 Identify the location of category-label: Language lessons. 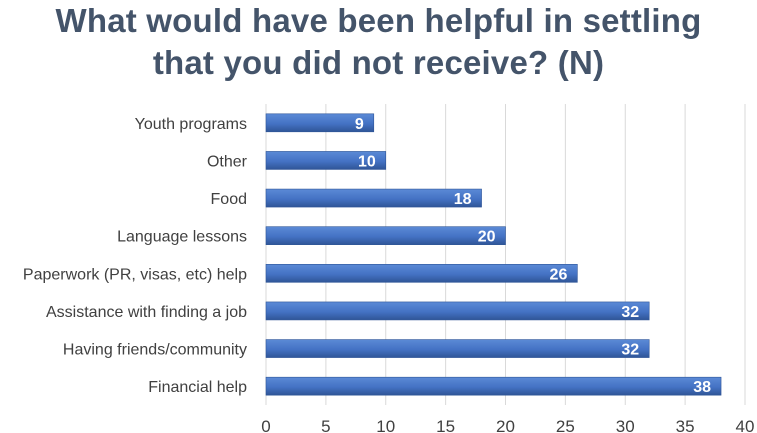
(182, 237).